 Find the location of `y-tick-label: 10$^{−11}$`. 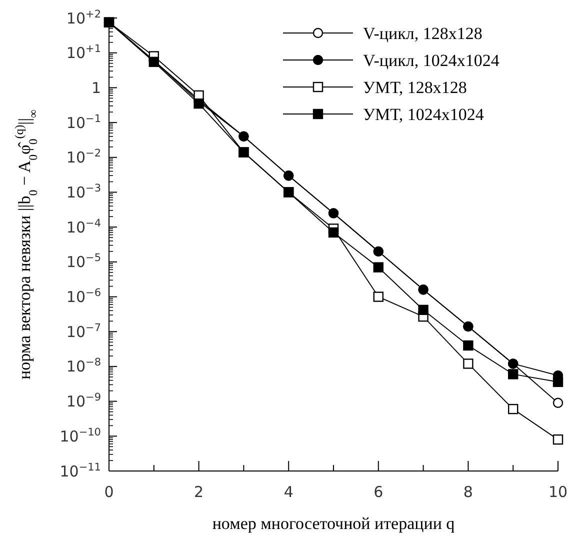

y-tick-label: 10$^{−11}$ is located at coordinates (80, 470).